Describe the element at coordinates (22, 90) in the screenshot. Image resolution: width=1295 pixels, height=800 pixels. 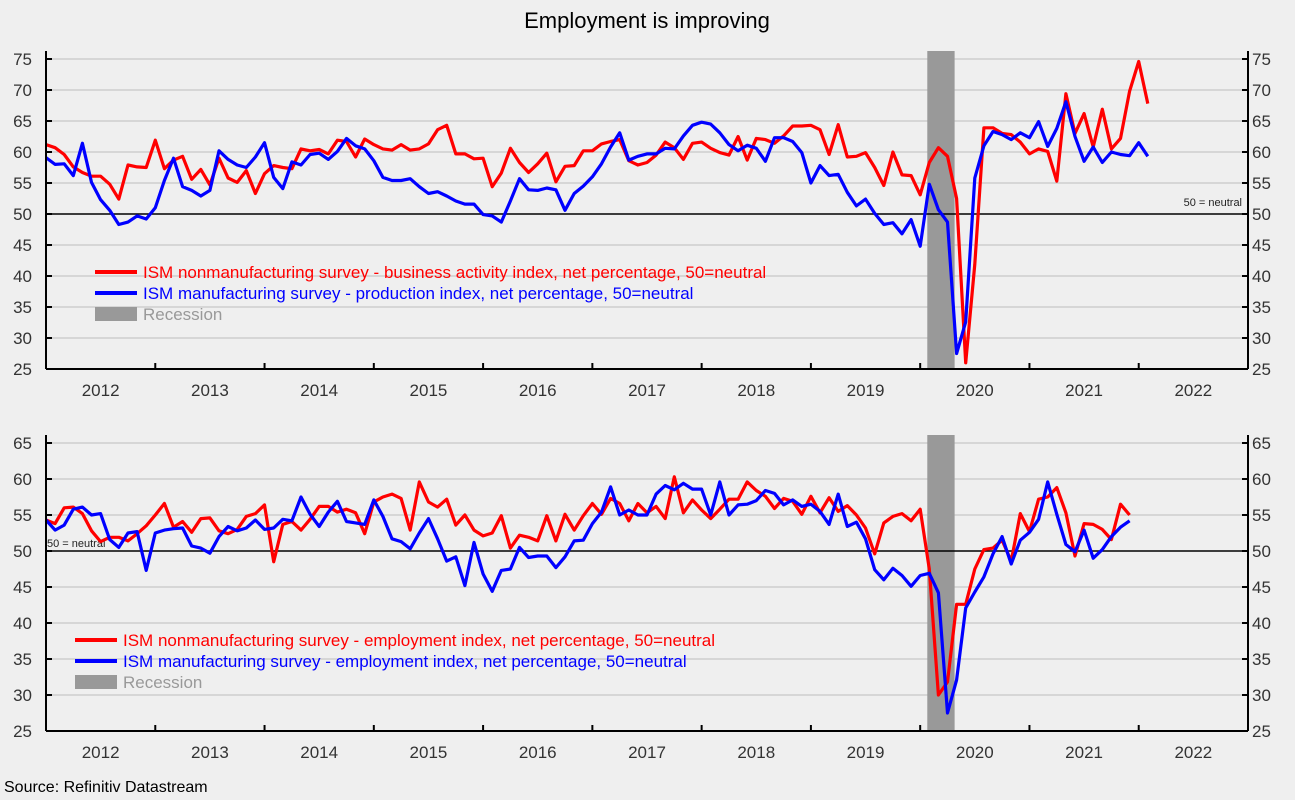
I see `y-tick-label-left: 70` at that location.